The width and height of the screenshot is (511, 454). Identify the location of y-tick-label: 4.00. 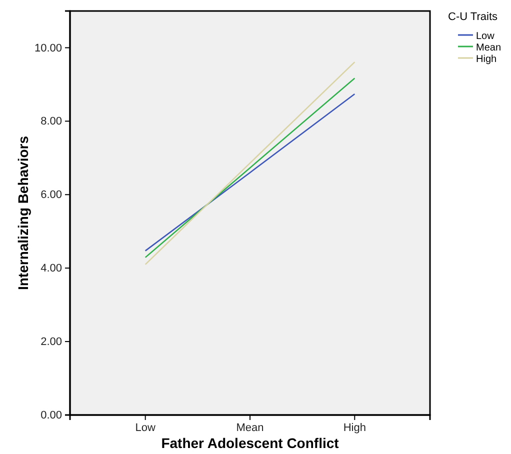
(51, 268).